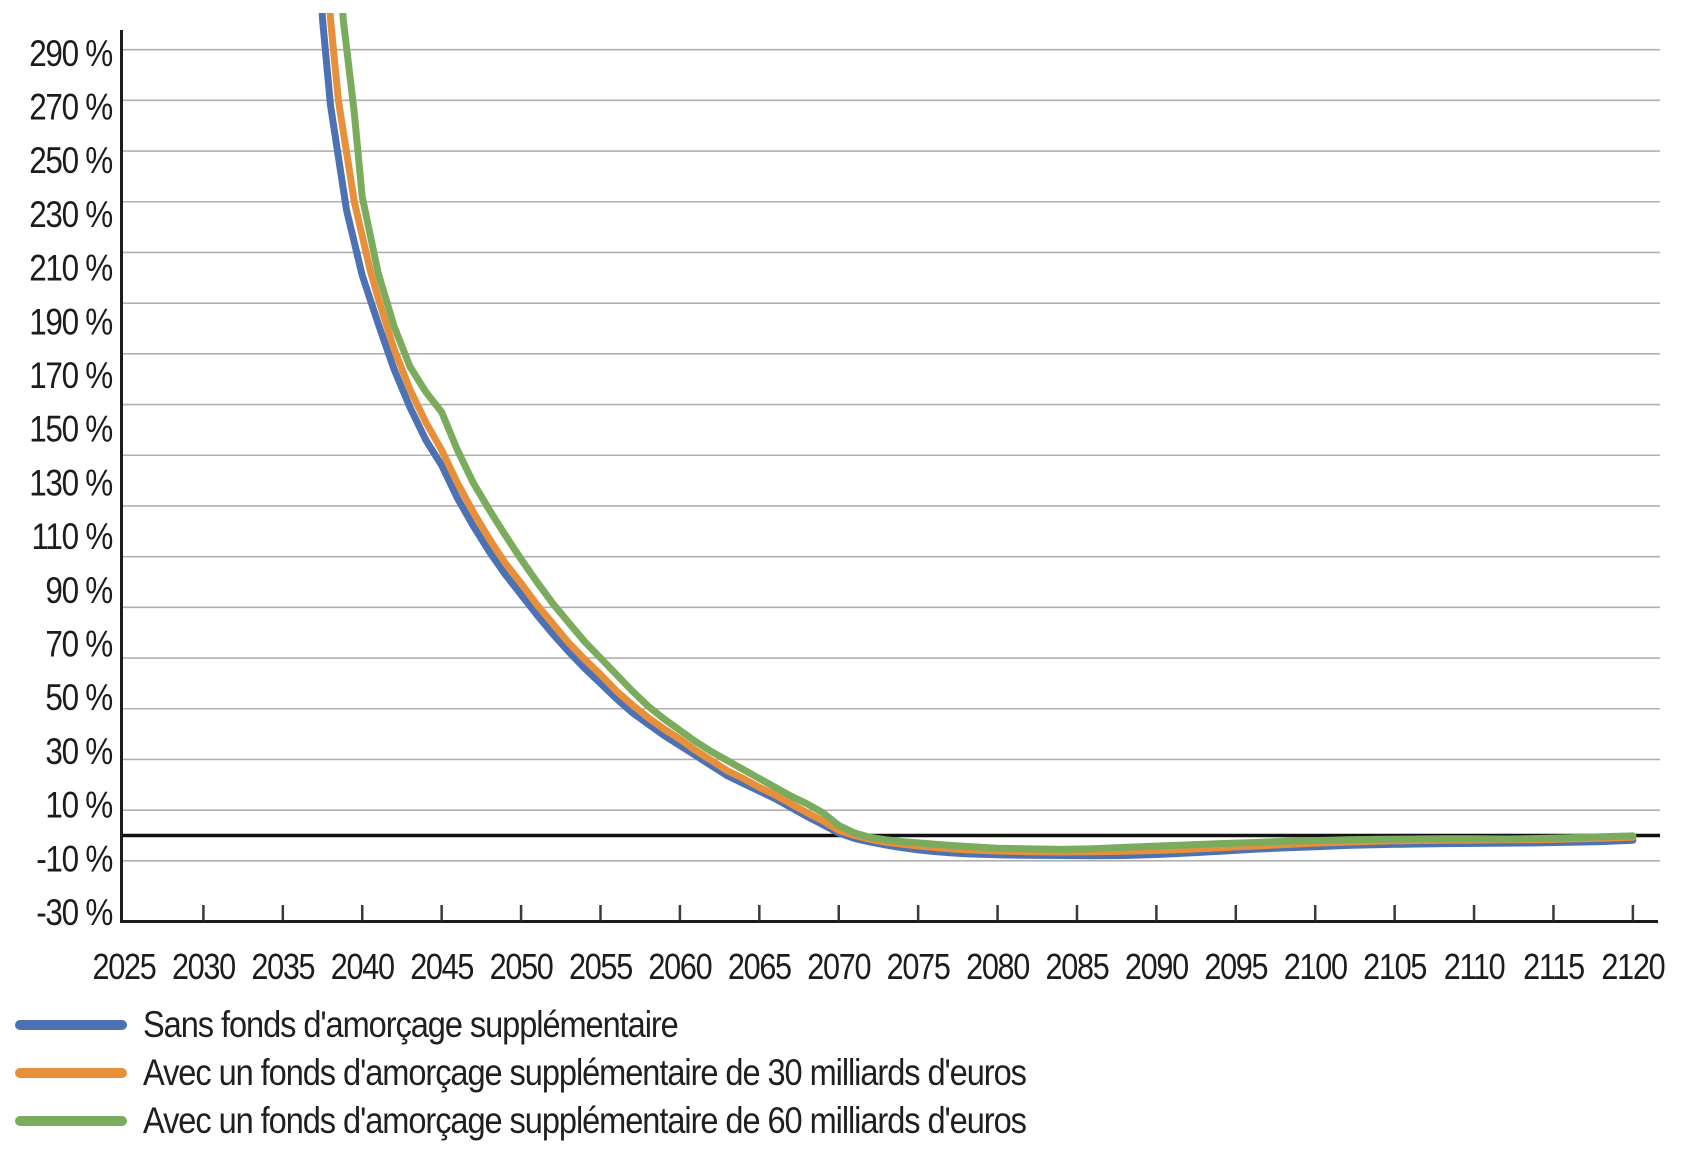 Image resolution: width=1700 pixels, height=1152 pixels. I want to click on x-tick-label-2050: 2050, so click(522, 968).